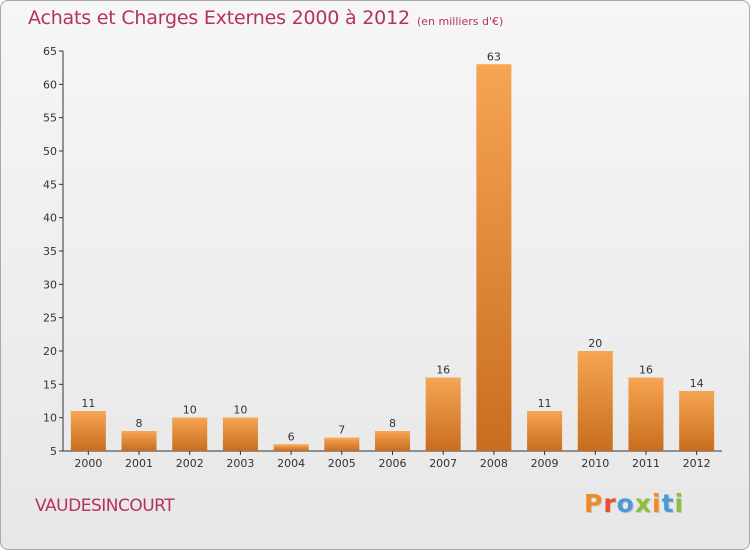 The width and height of the screenshot is (750, 550). What do you see at coordinates (50, 318) in the screenshot?
I see `y-tick-label: 25` at bounding box center [50, 318].